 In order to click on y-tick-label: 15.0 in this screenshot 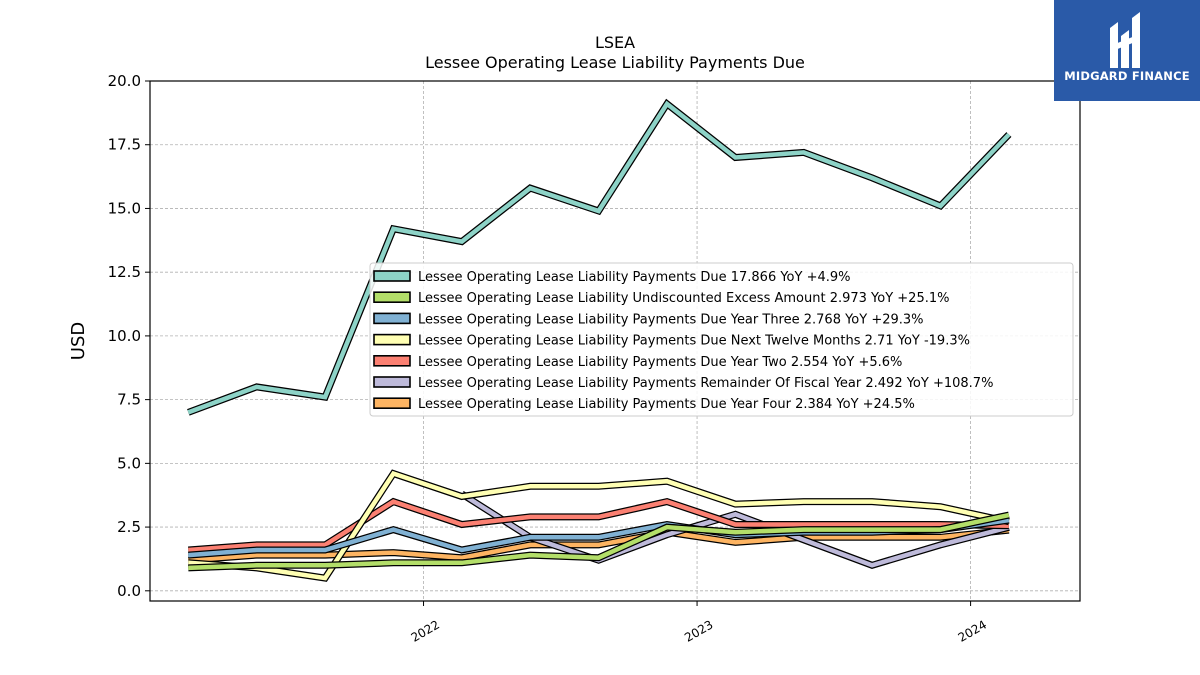, I will do `click(124, 208)`.